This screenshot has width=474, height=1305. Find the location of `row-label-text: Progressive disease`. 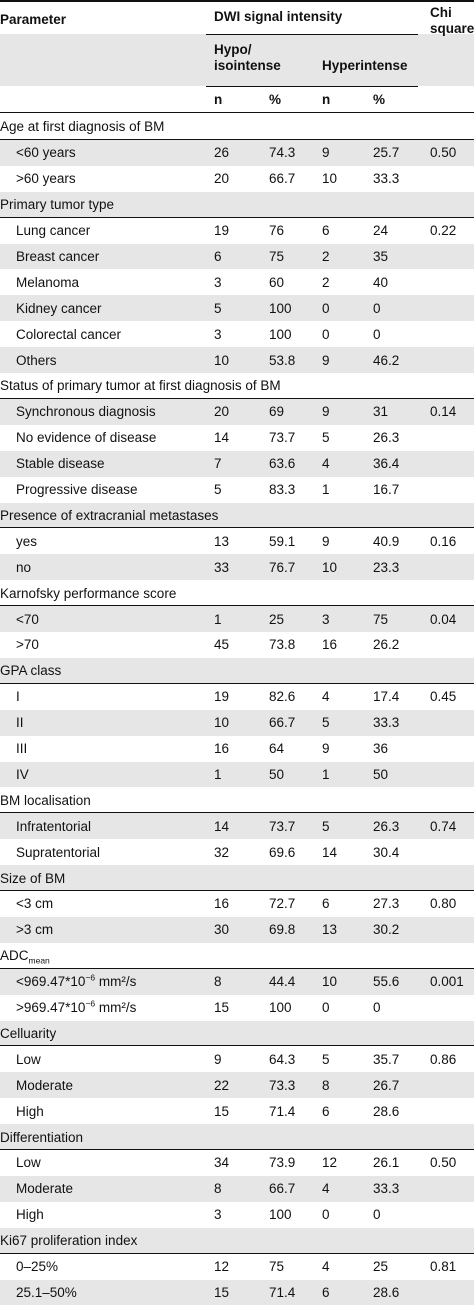

row-label-text: Progressive disease is located at coordinates (77, 489).